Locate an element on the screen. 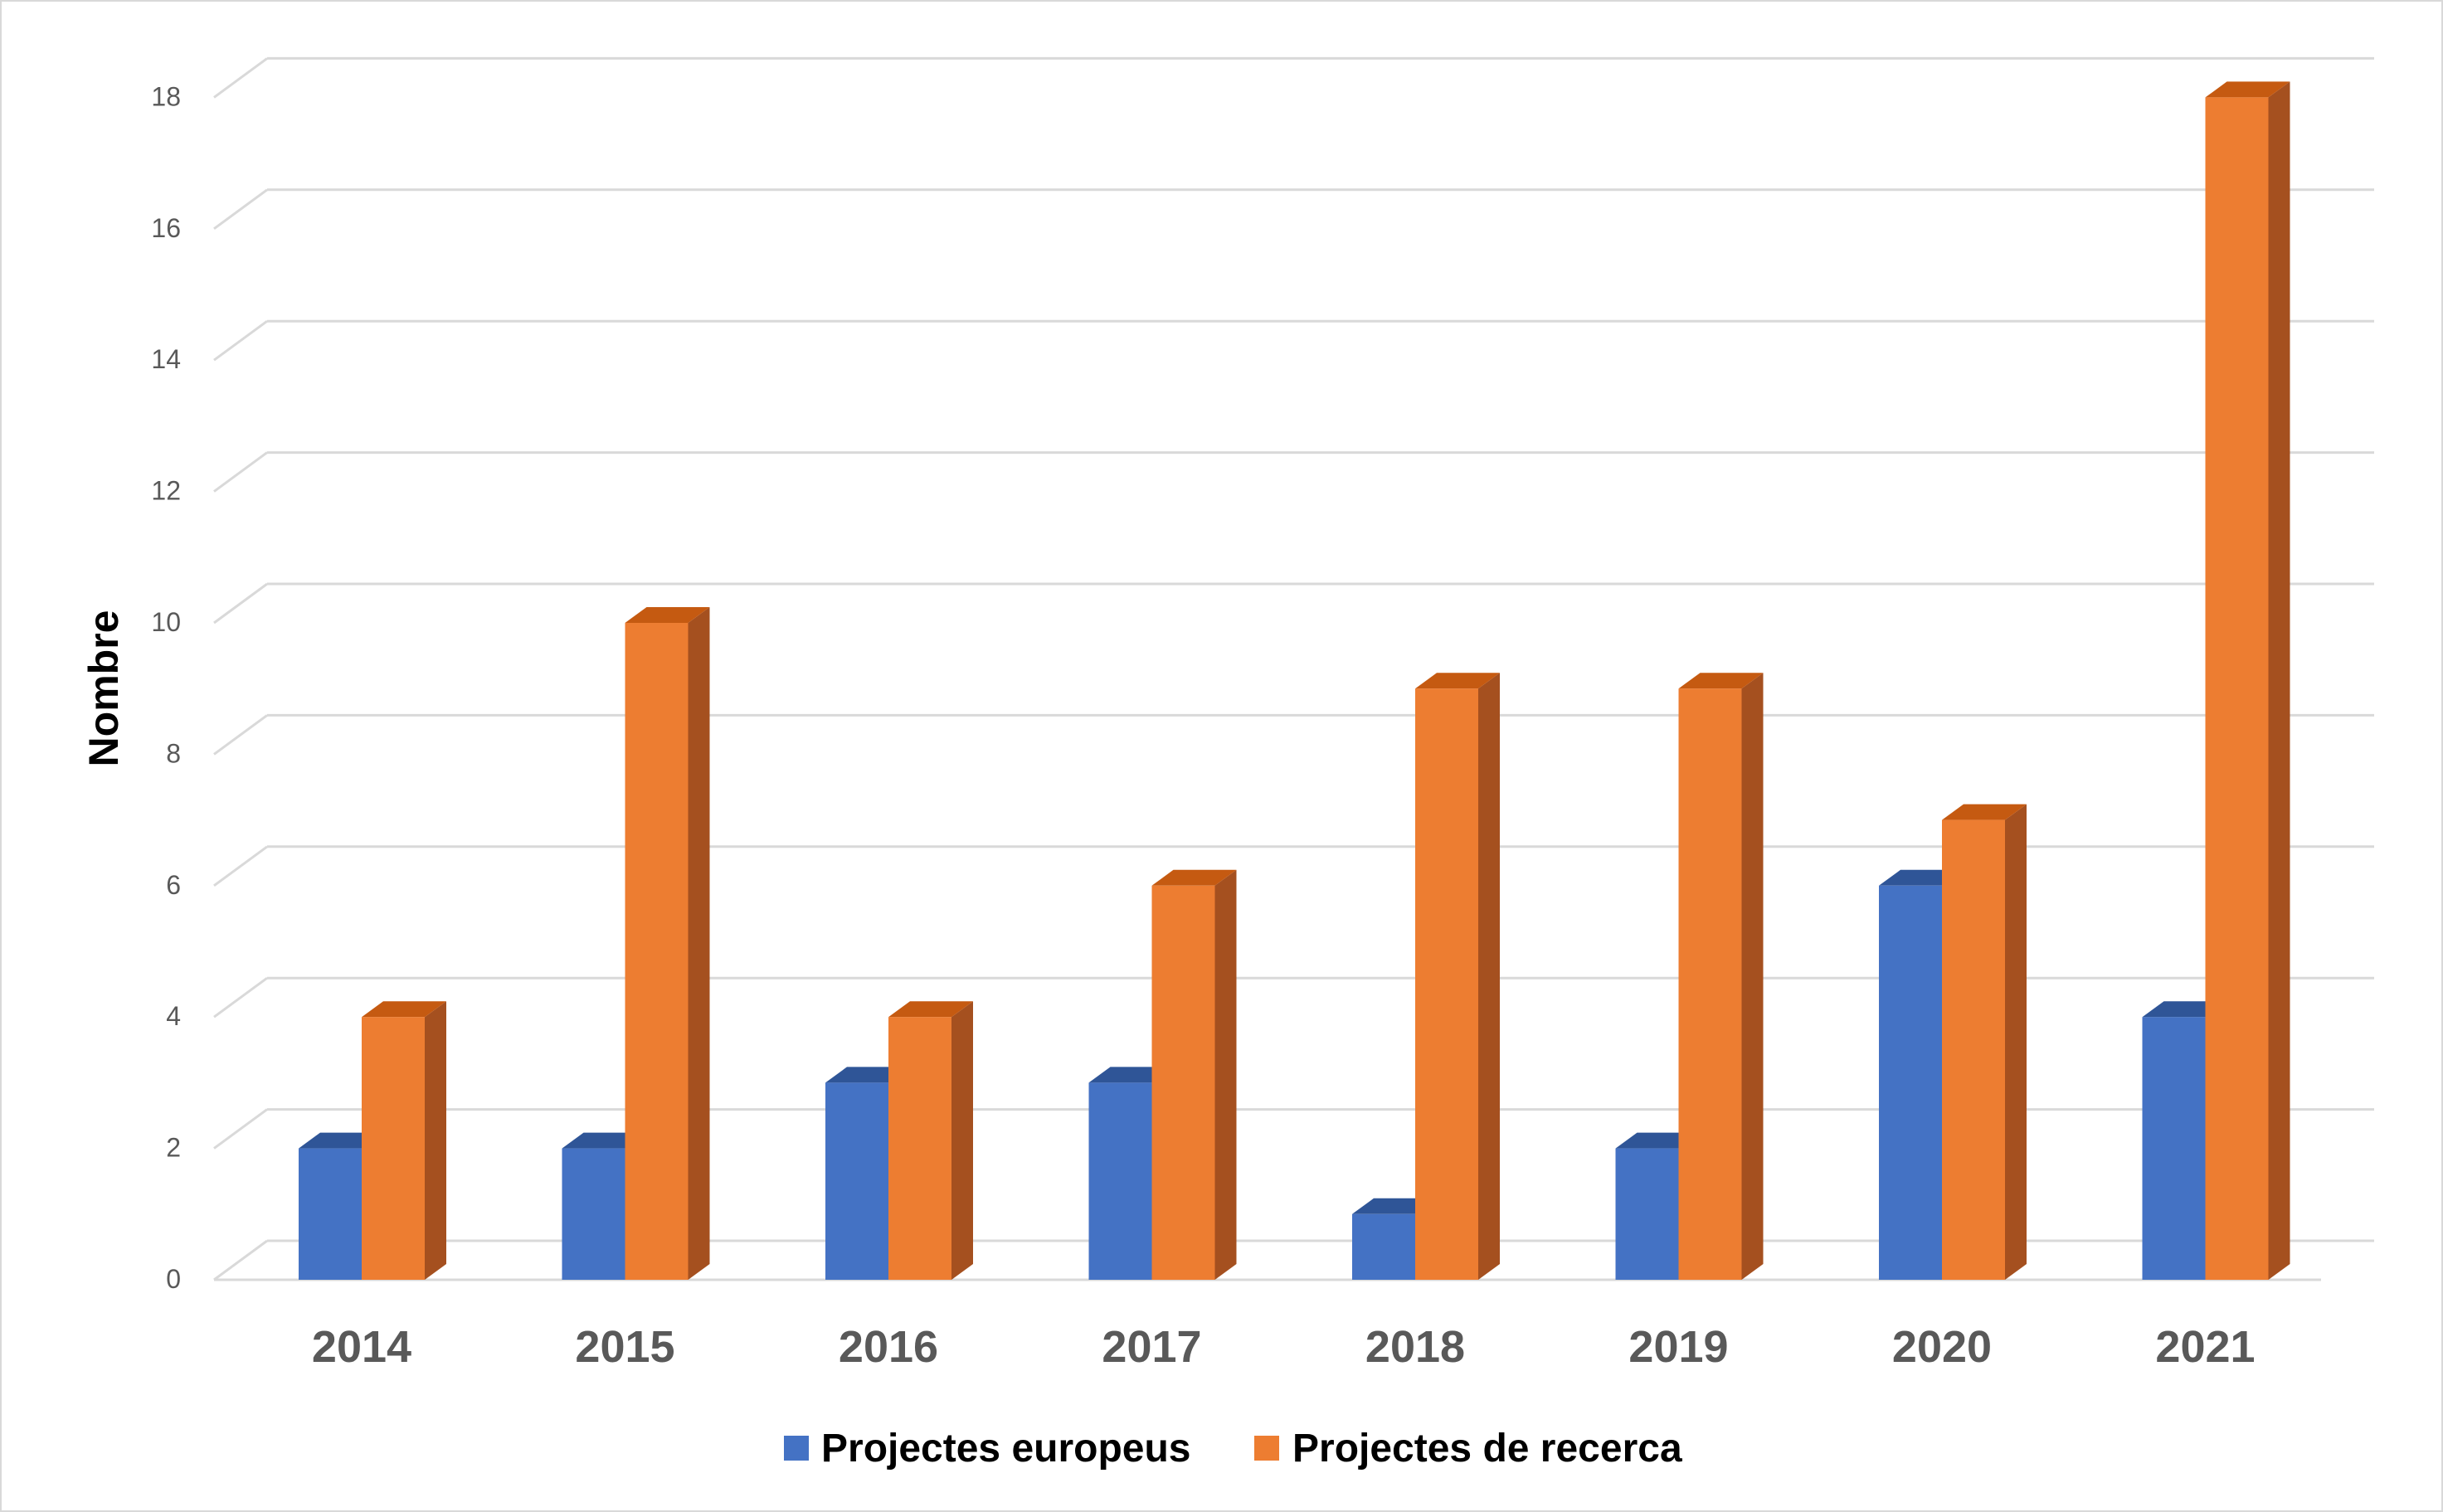  legend-swatch-recerca is located at coordinates (1266, 1448).